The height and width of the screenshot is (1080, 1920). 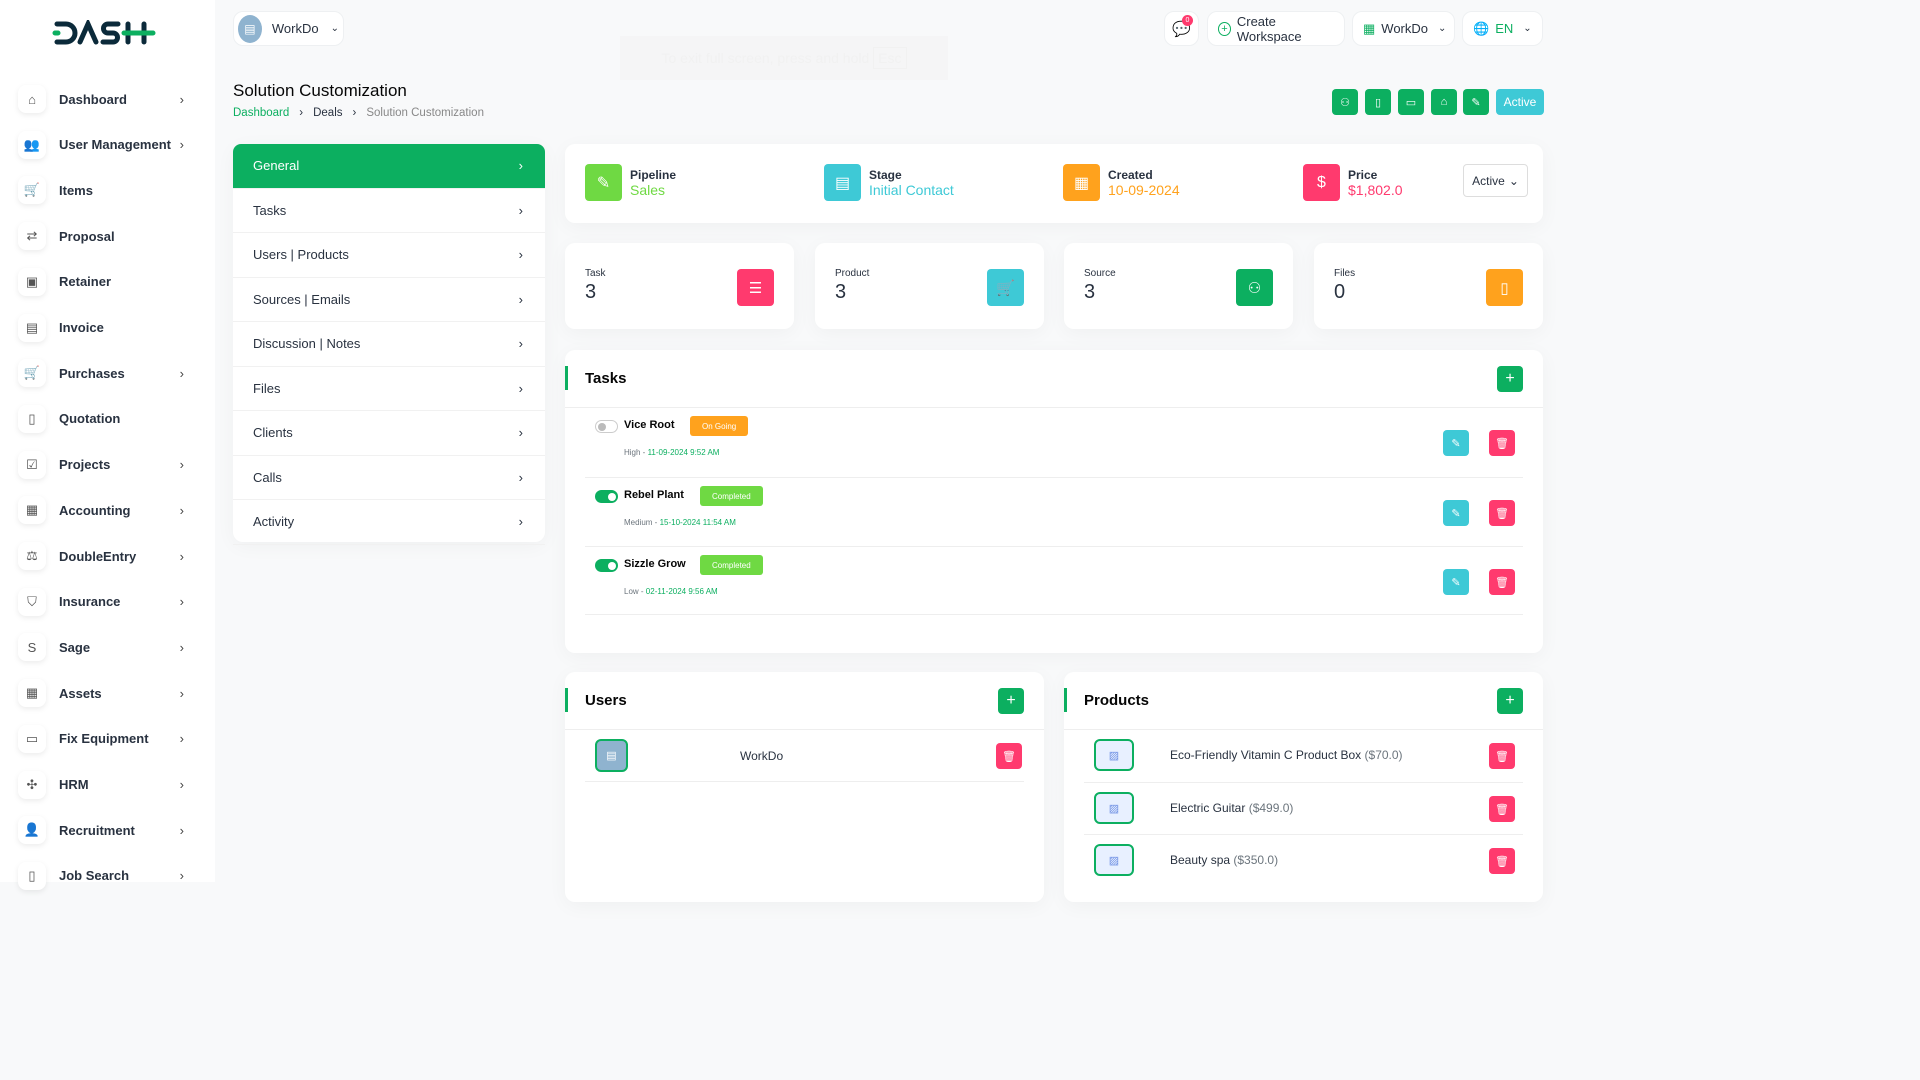 I want to click on trash-icon: 🗑, so click(x=1502, y=861).